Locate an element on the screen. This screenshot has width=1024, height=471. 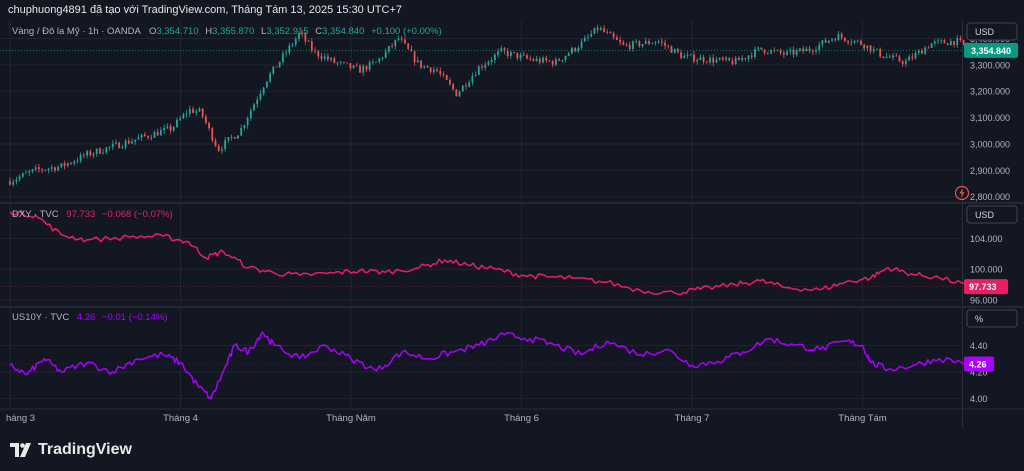
dxy-legend: DXY · TVC 97.733 −0.068 (−0.07%) is located at coordinates (92, 214).